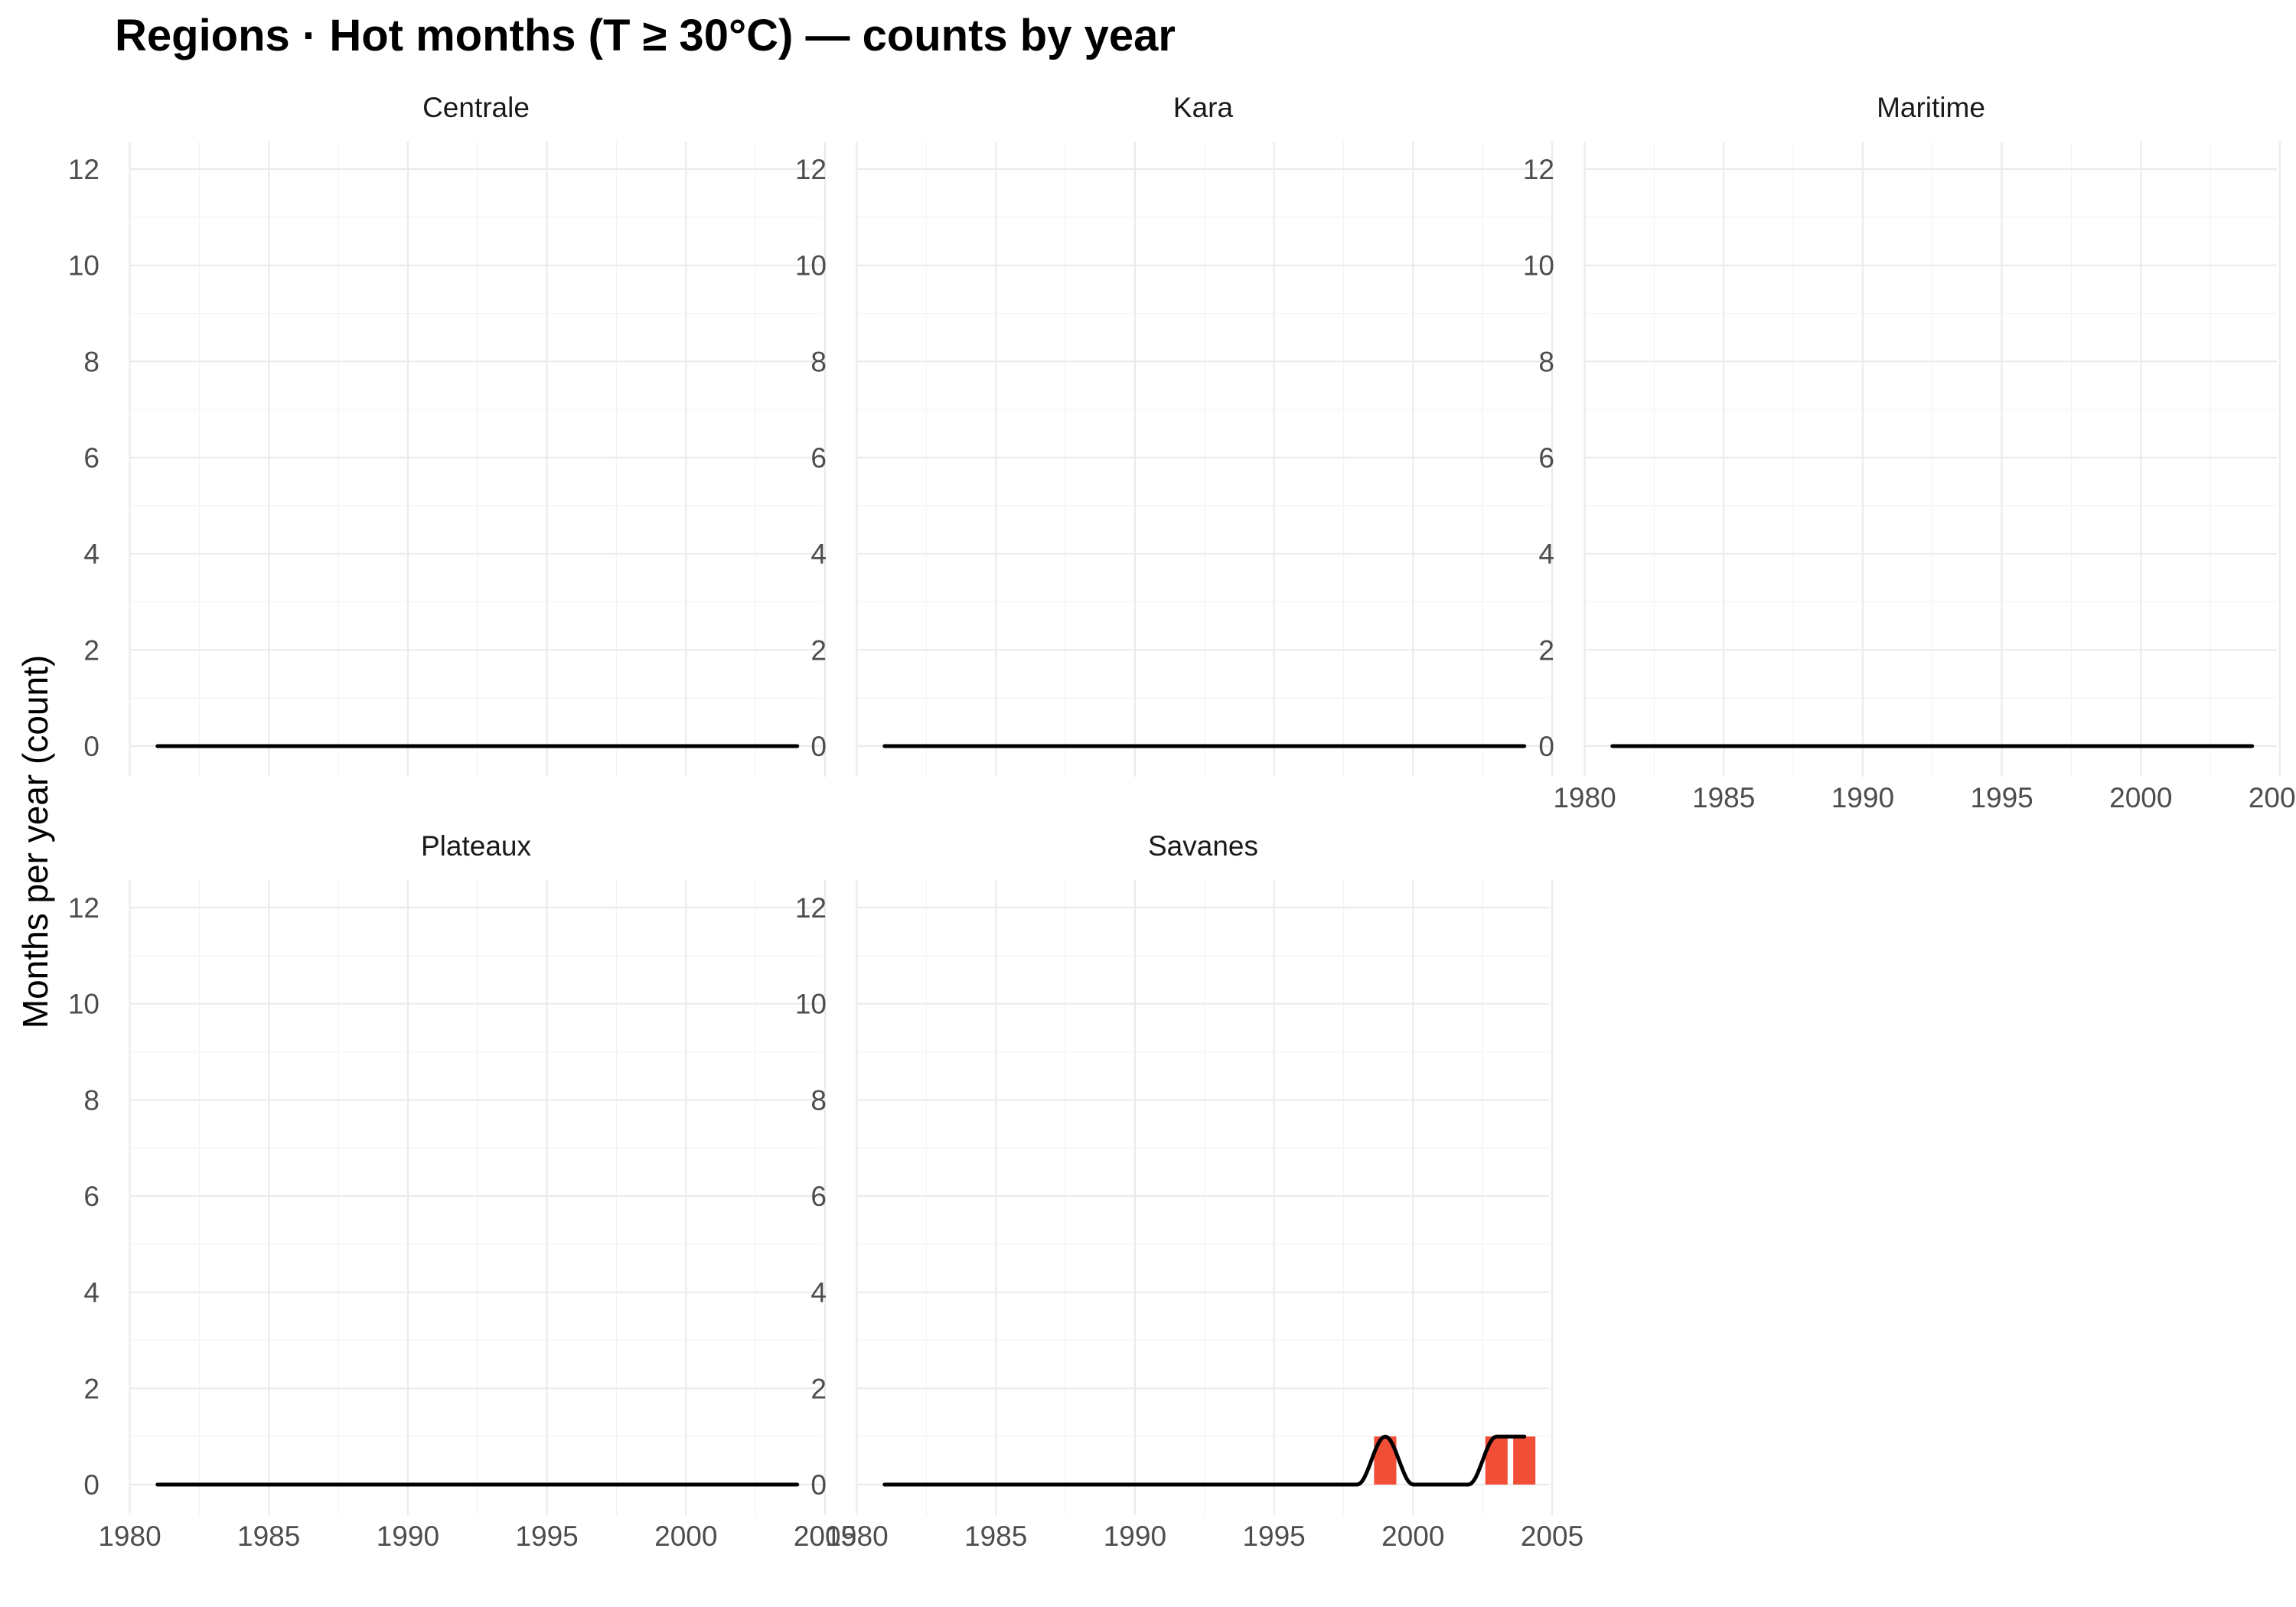 Image resolution: width=2296 pixels, height=1607 pixels. What do you see at coordinates (447, 435) in the screenshot?
I see `panel-centrale: Centrale 0 2 4 6 8 10 12` at bounding box center [447, 435].